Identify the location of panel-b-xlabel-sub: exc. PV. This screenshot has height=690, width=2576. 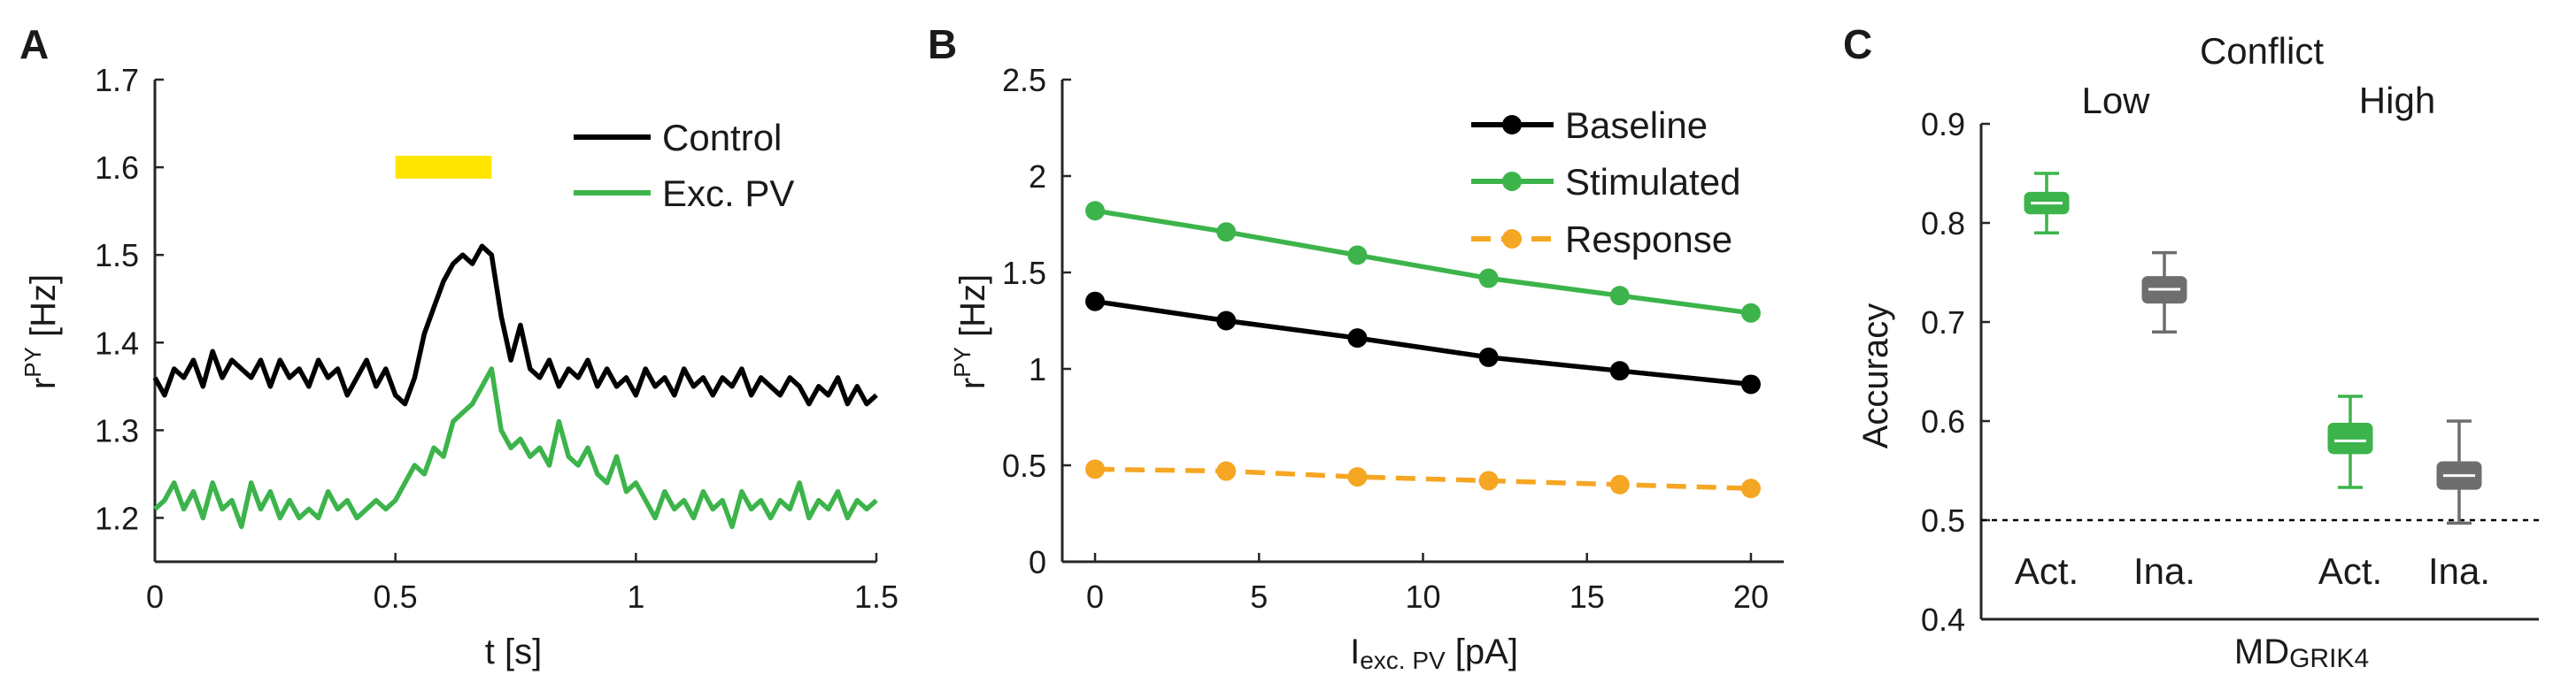
(1403, 660).